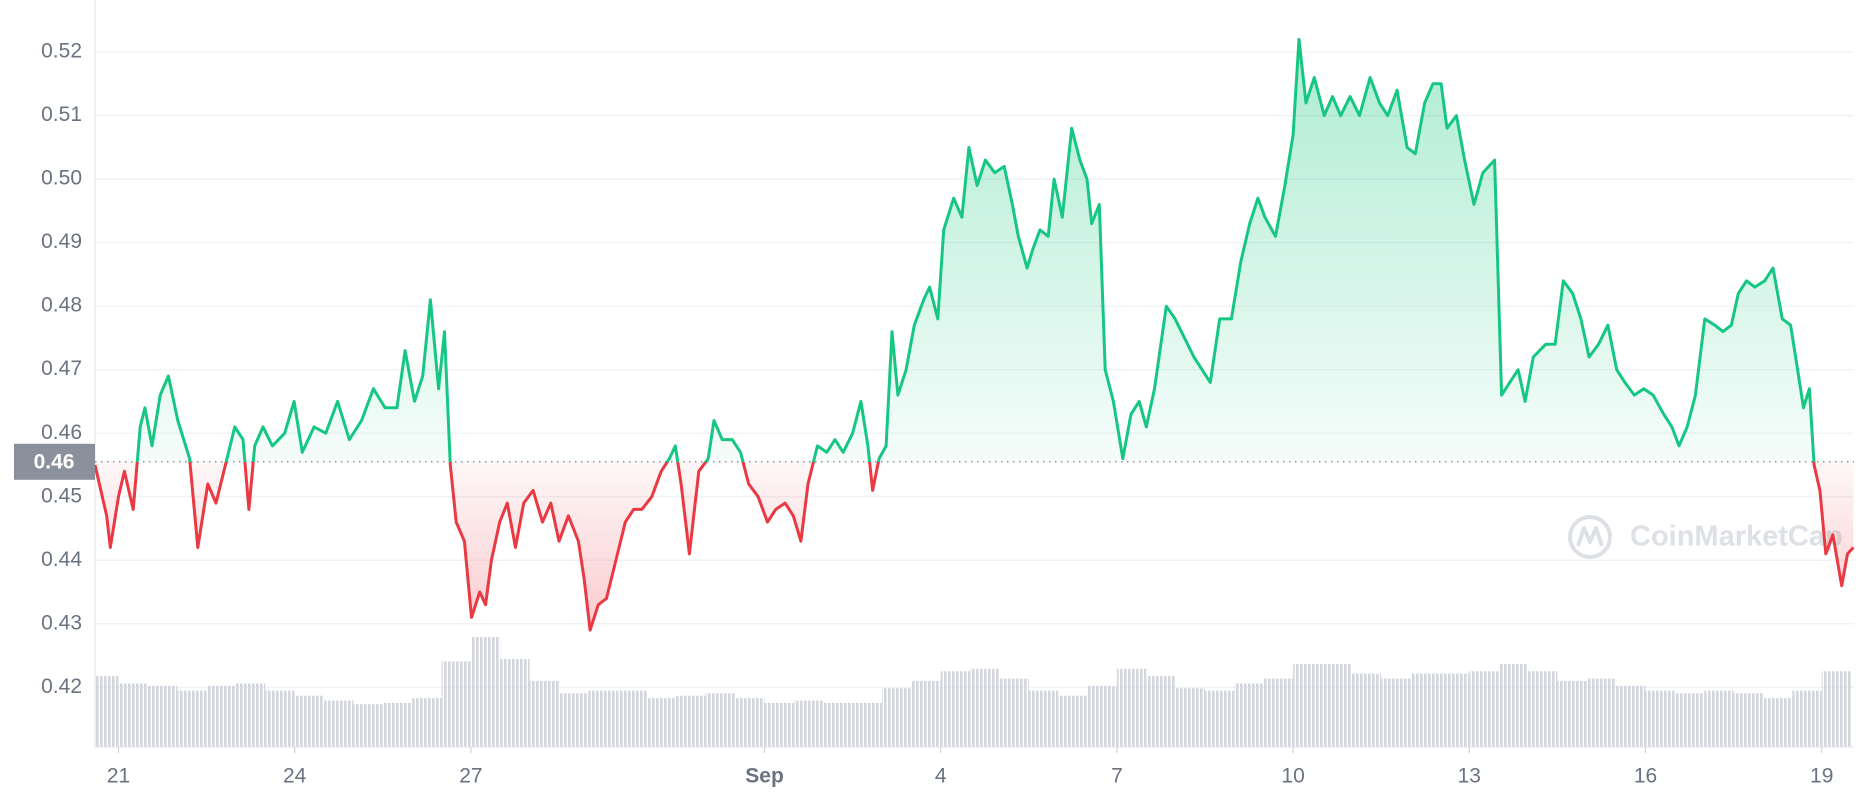 The width and height of the screenshot is (1858, 800). What do you see at coordinates (61, 241) in the screenshot?
I see `y-tick-label: 0.49` at bounding box center [61, 241].